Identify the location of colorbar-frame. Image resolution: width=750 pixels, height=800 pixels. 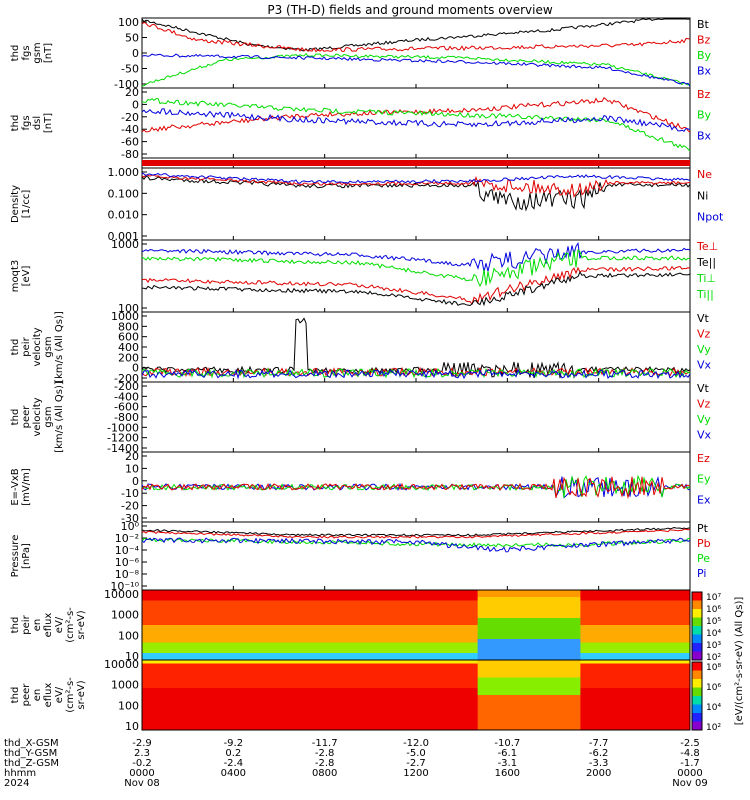
(697, 696).